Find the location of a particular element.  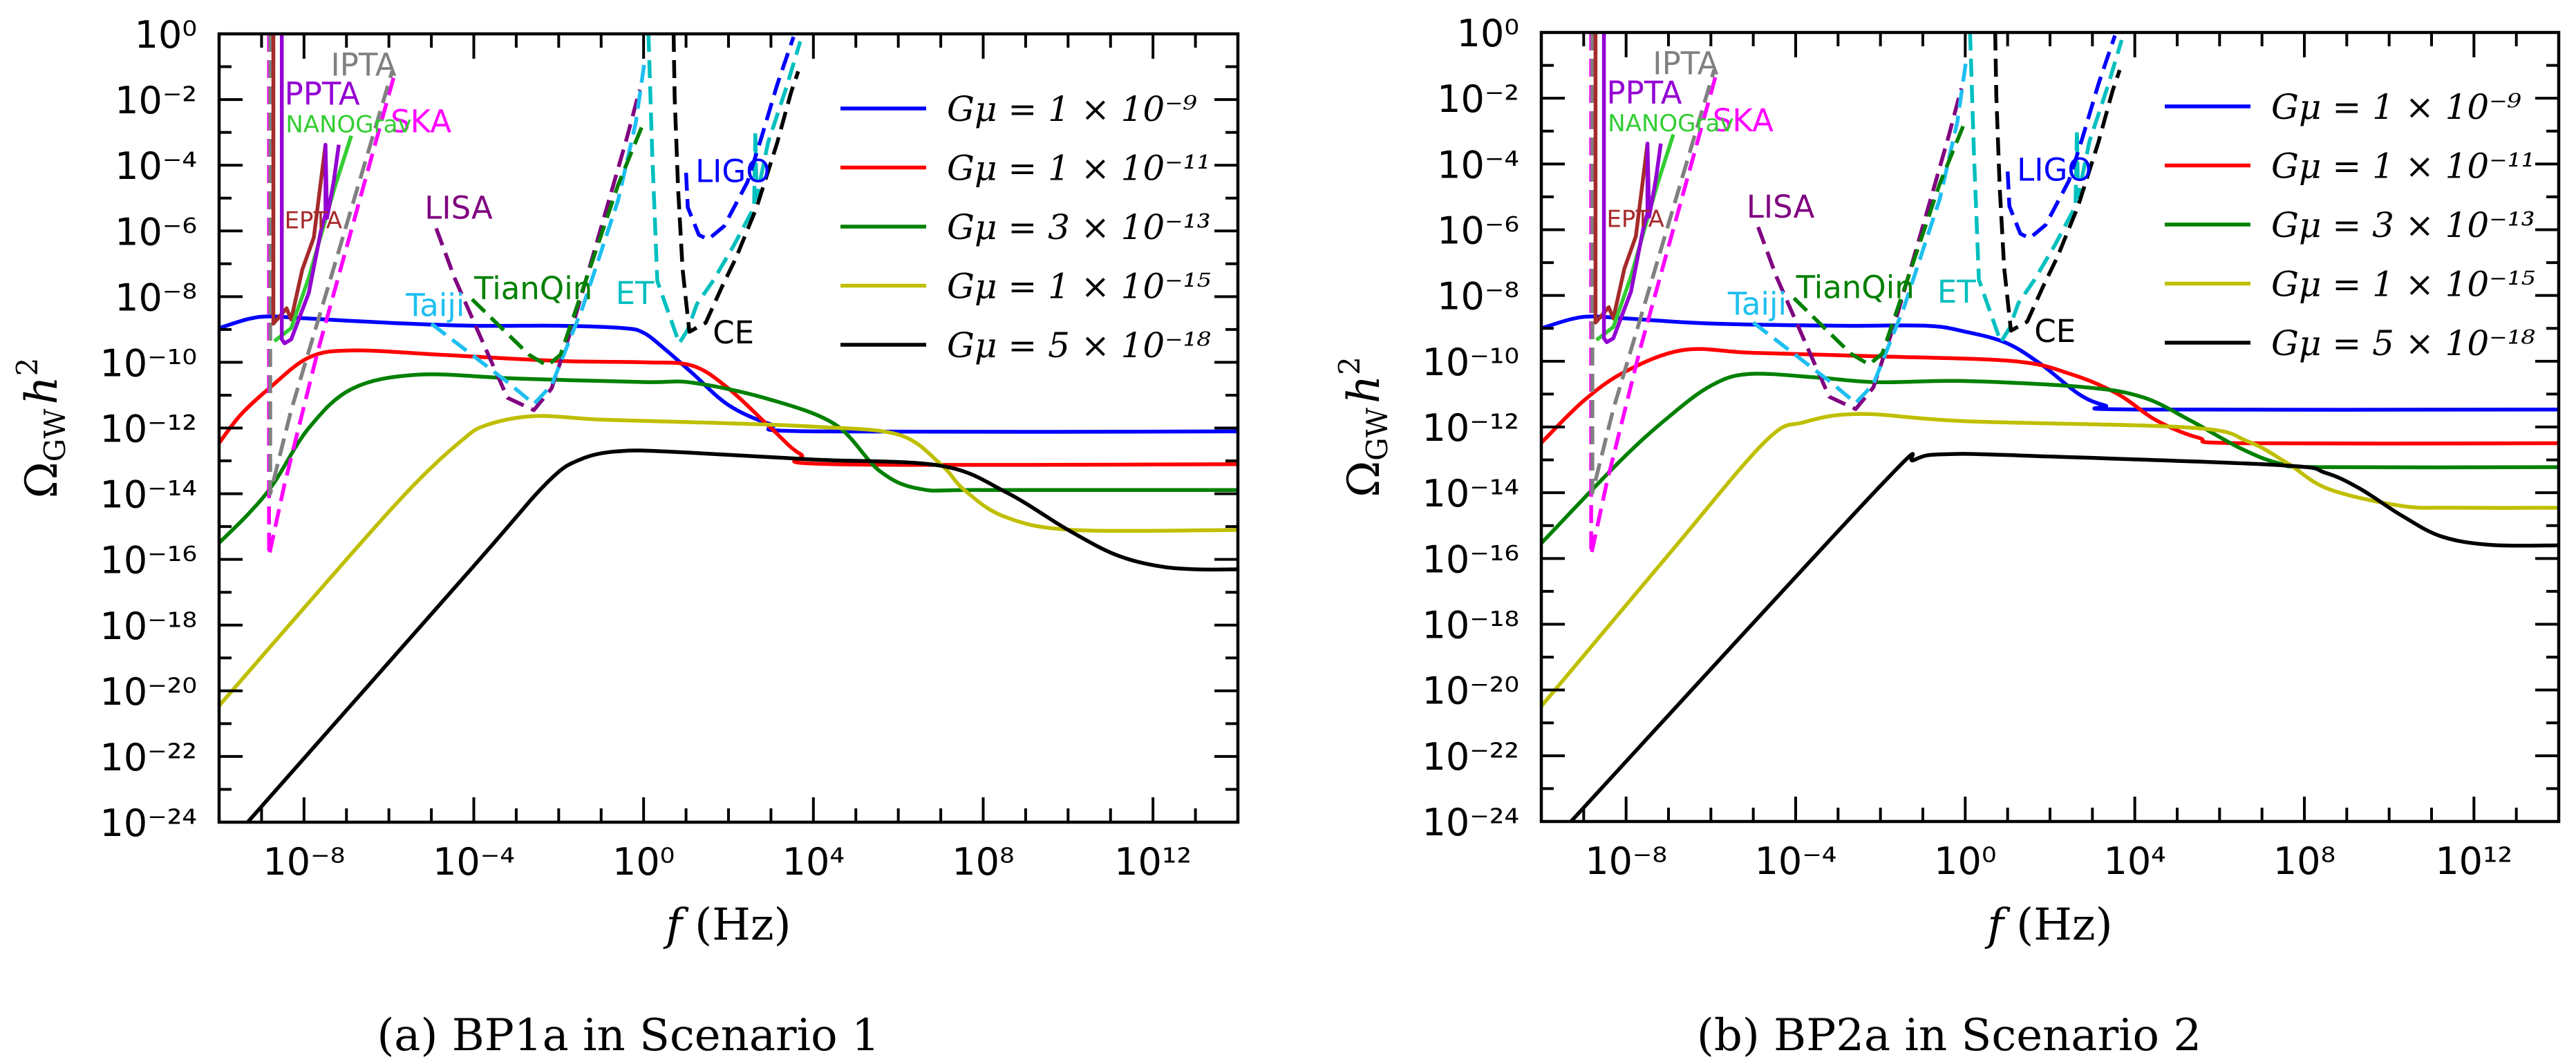

detector-label-lisa: LISA is located at coordinates (1781, 207).